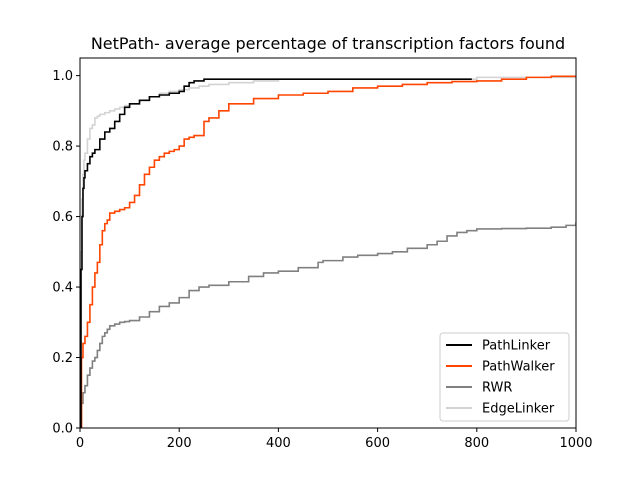 The image size is (640, 480). What do you see at coordinates (518, 367) in the screenshot?
I see `legend-label-pathwalker: PathWalker` at bounding box center [518, 367].